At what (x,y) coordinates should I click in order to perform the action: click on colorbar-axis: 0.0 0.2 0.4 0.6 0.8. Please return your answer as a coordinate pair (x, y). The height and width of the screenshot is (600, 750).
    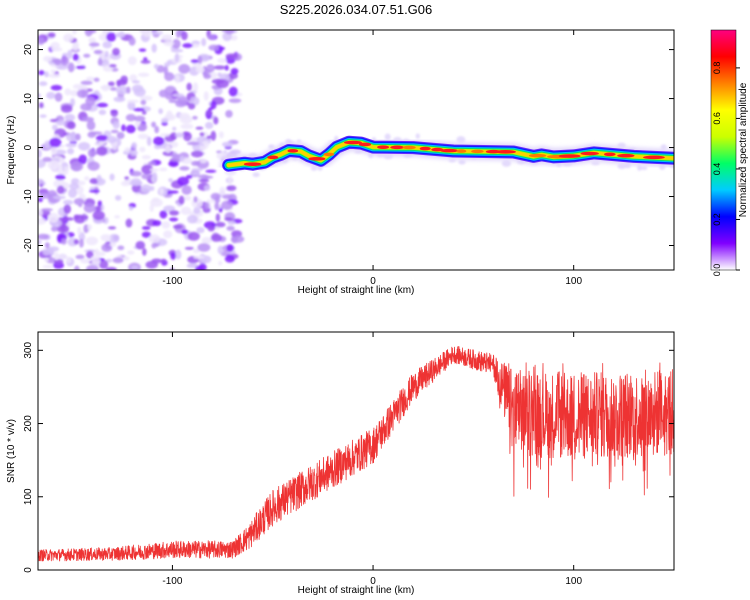
    Looking at the image, I should click on (726, 169).